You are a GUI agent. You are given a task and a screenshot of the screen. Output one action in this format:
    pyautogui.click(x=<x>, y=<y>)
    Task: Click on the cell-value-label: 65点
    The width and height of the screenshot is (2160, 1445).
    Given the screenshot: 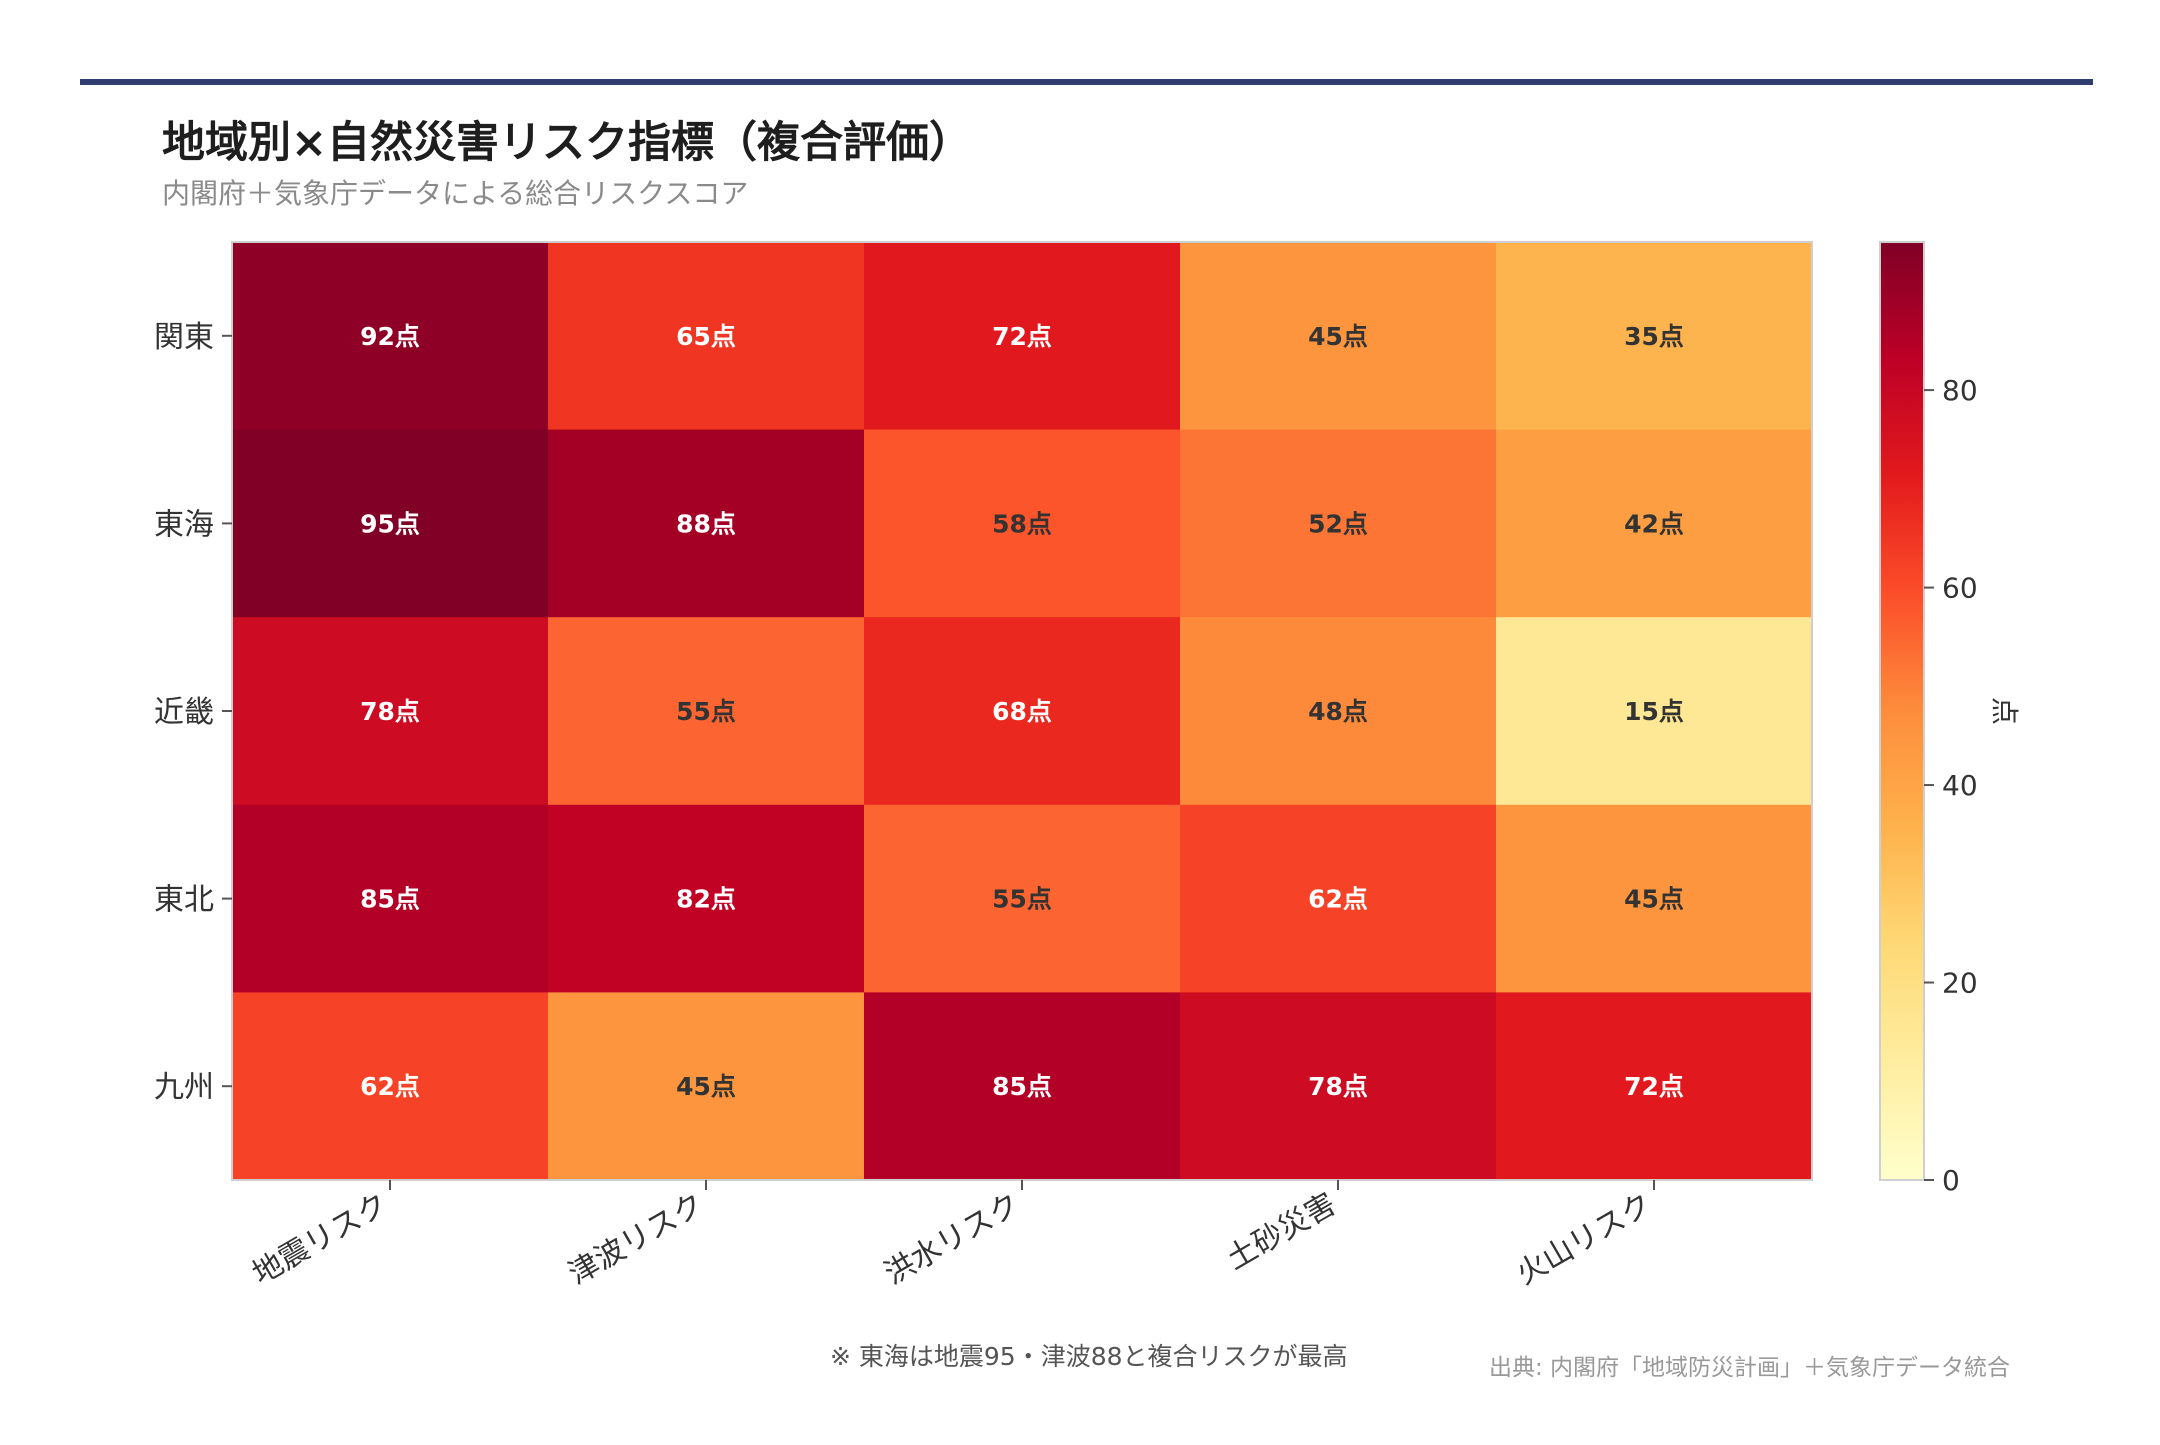 What is the action you would take?
    pyautogui.click(x=706, y=336)
    